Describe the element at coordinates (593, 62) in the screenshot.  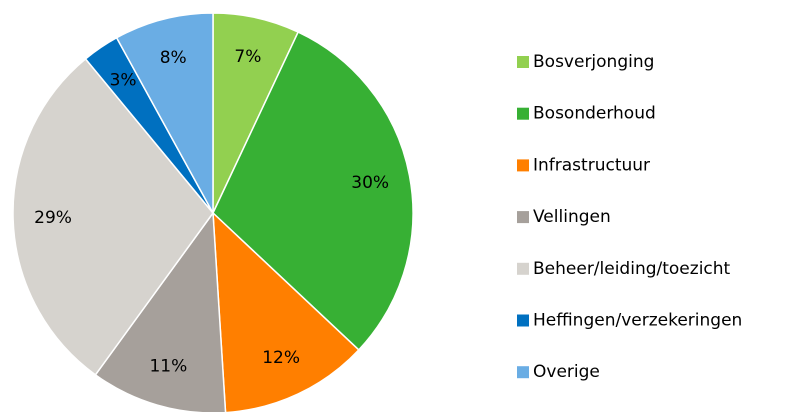
I see `legend-label: Bosverjonging` at that location.